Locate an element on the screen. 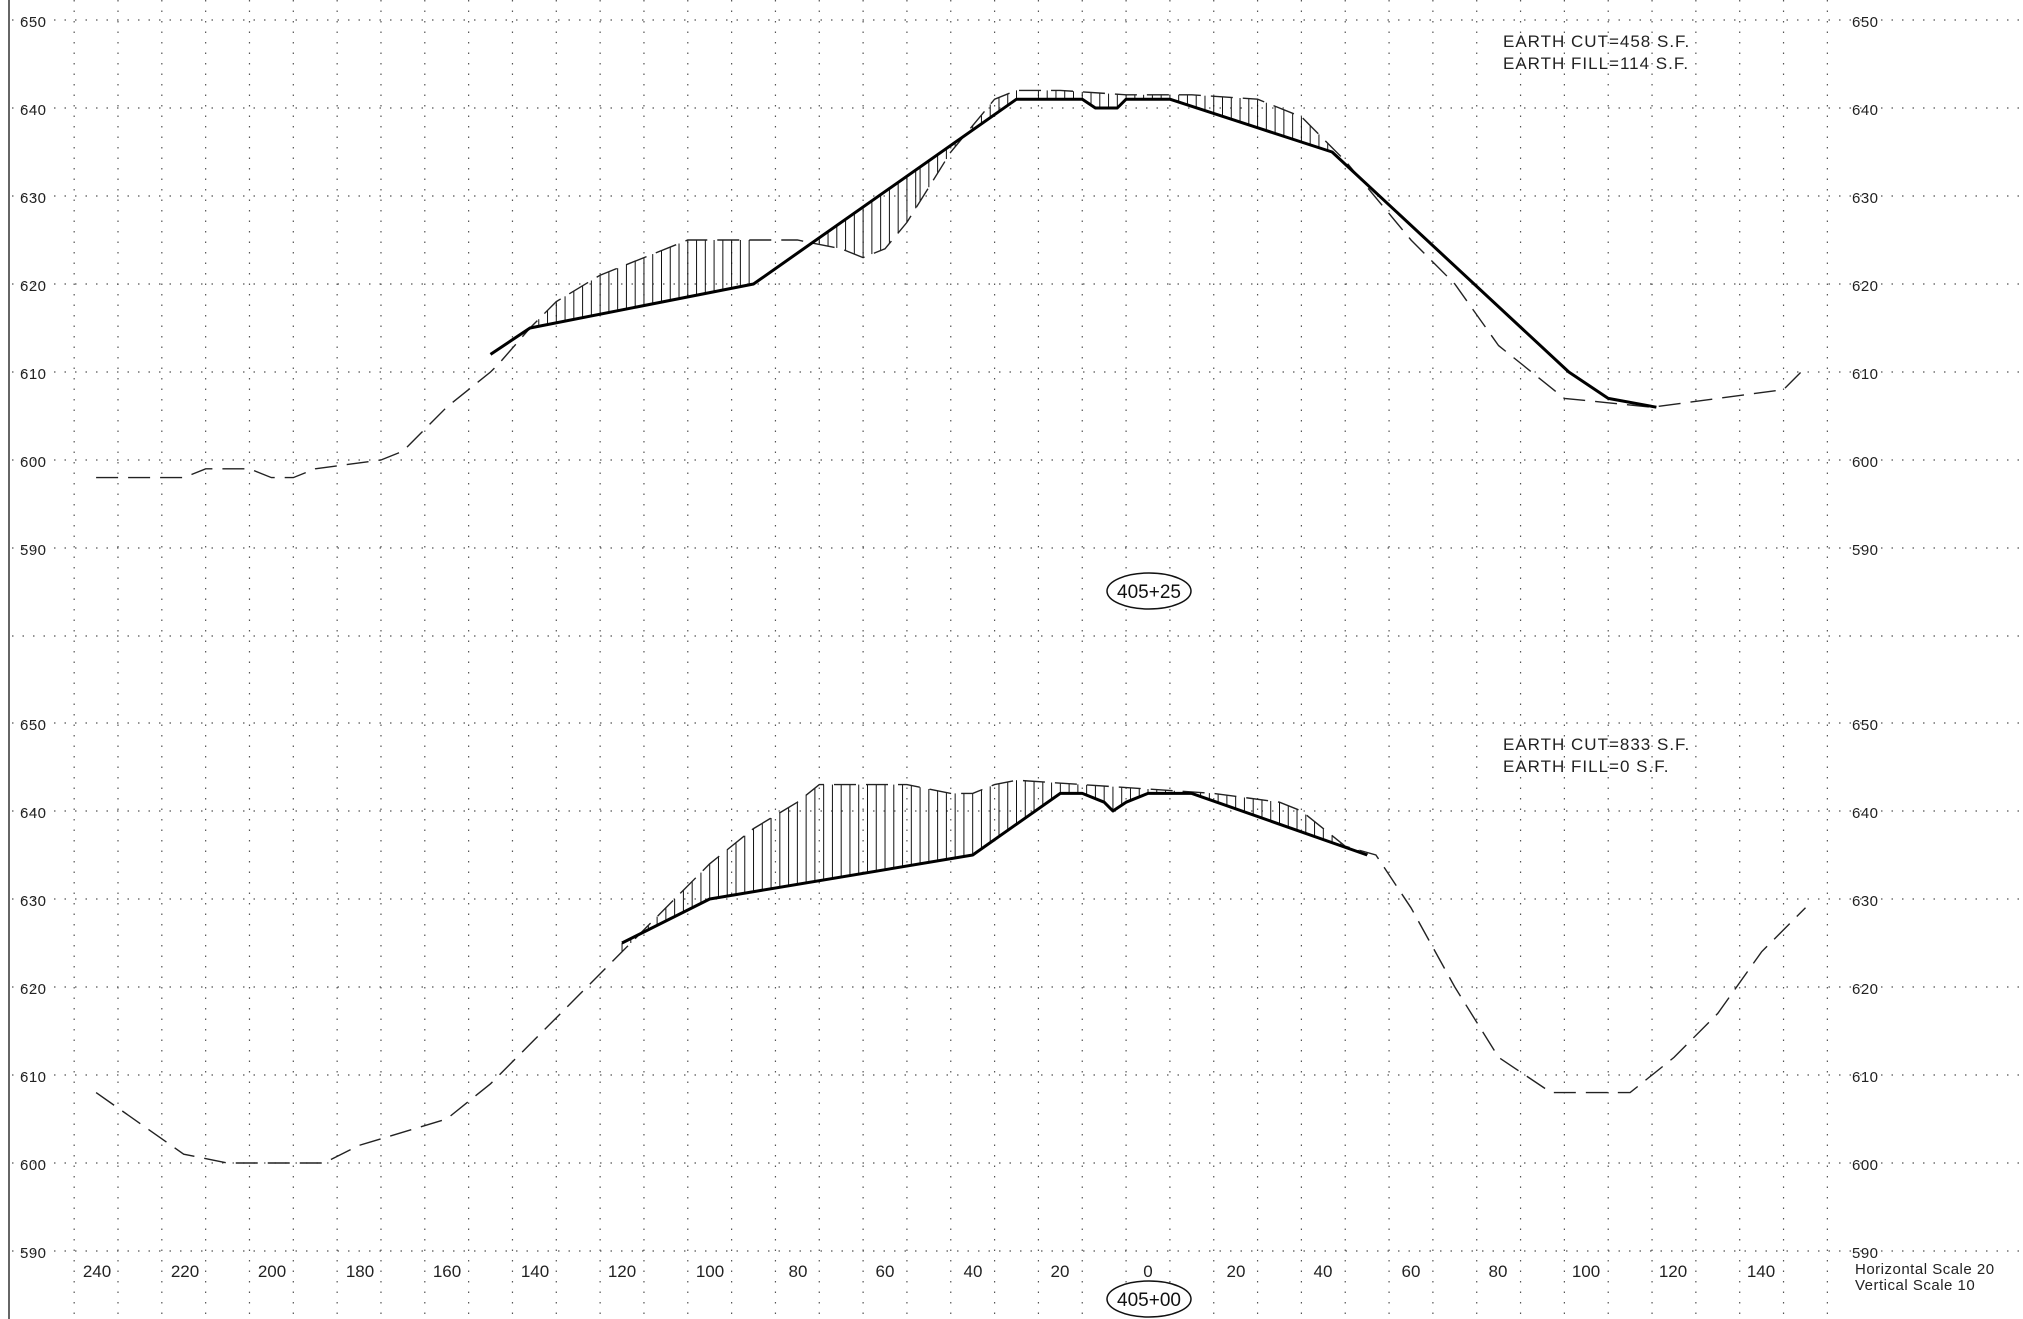 The width and height of the screenshot is (2023, 1319). earth-fill-note: EARTH FILL=0 S.F. is located at coordinates (1586, 766).